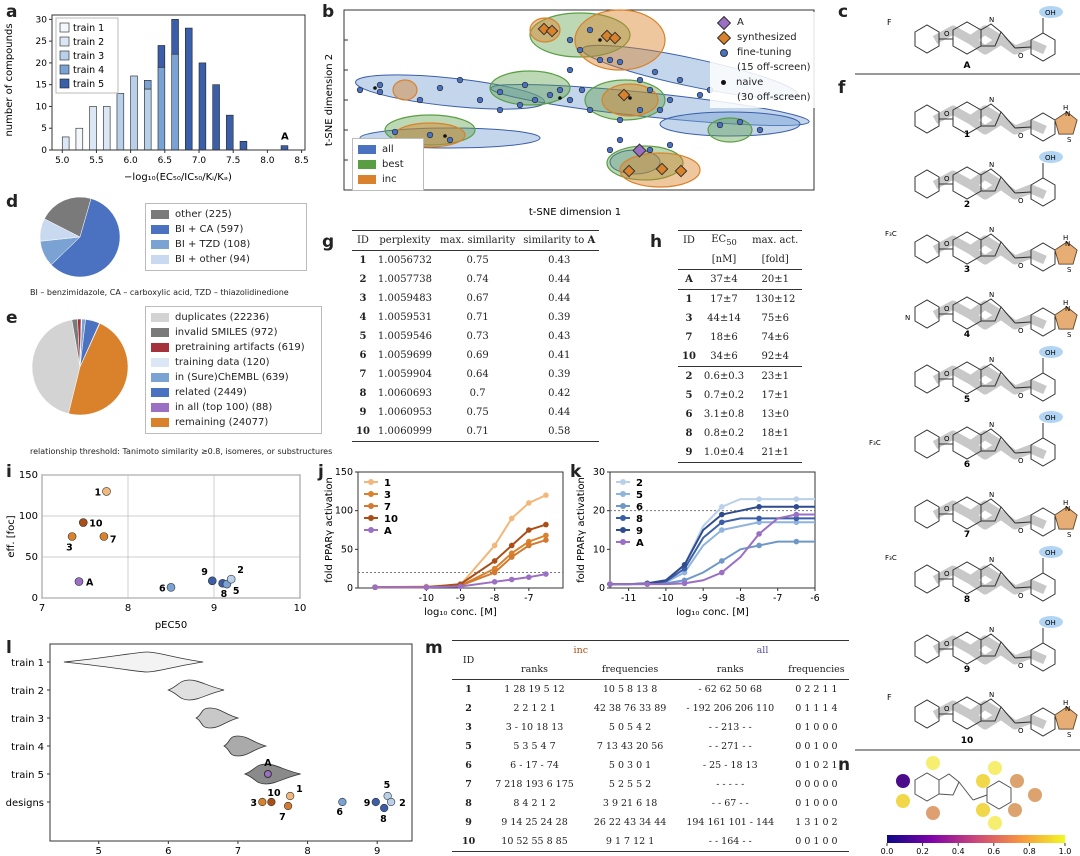 This screenshot has height=856, width=1080. What do you see at coordinates (891, 234) in the screenshot?
I see `svg-text: F₃C` at bounding box center [891, 234].